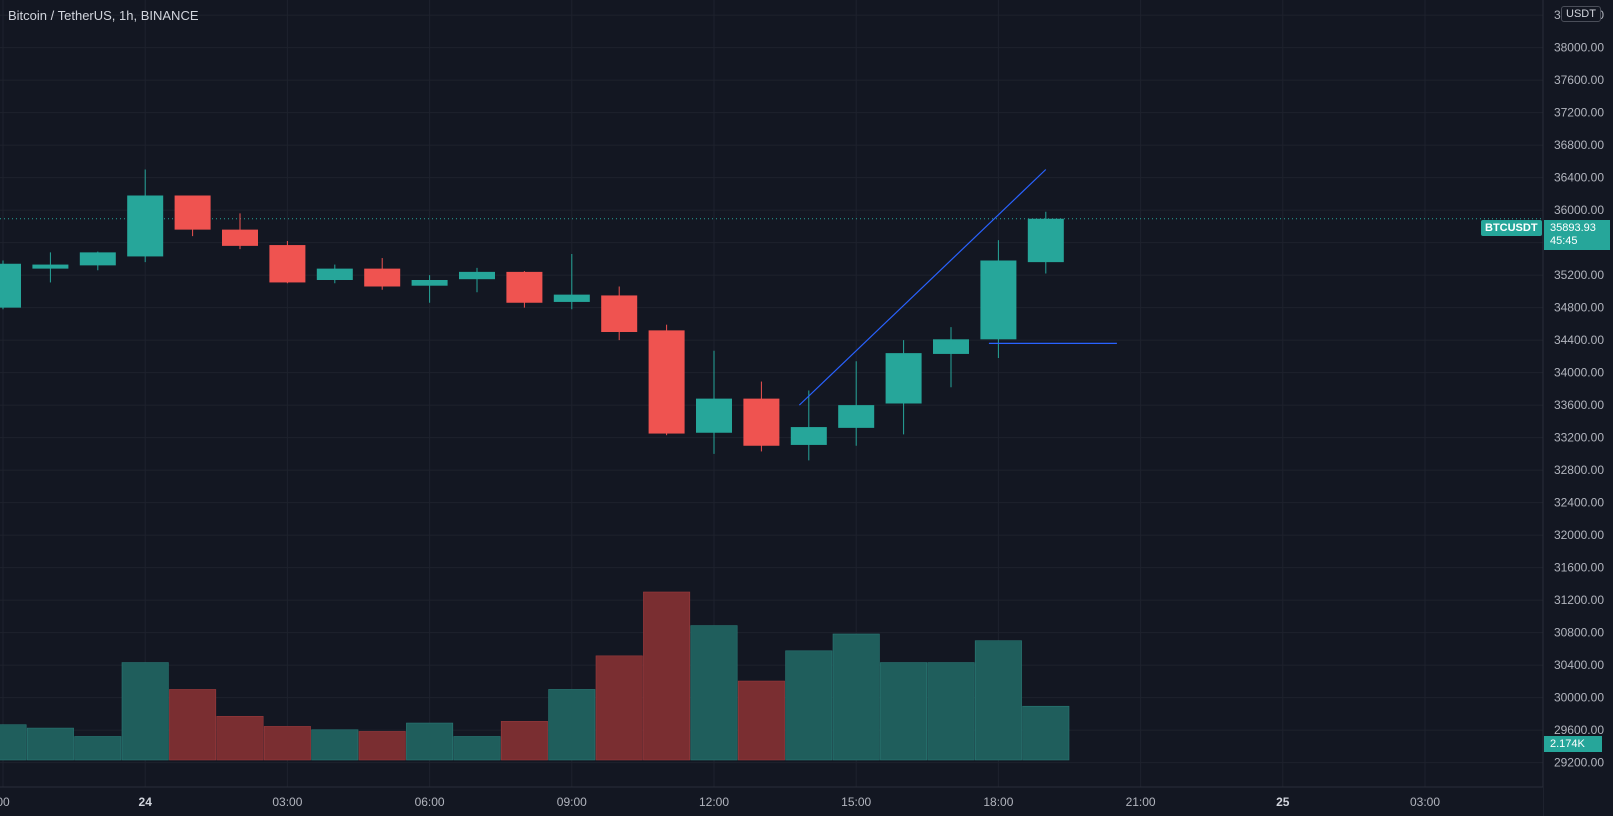 The image size is (1613, 816). What do you see at coordinates (1283, 802) in the screenshot?
I see `time-tick-label: 25` at bounding box center [1283, 802].